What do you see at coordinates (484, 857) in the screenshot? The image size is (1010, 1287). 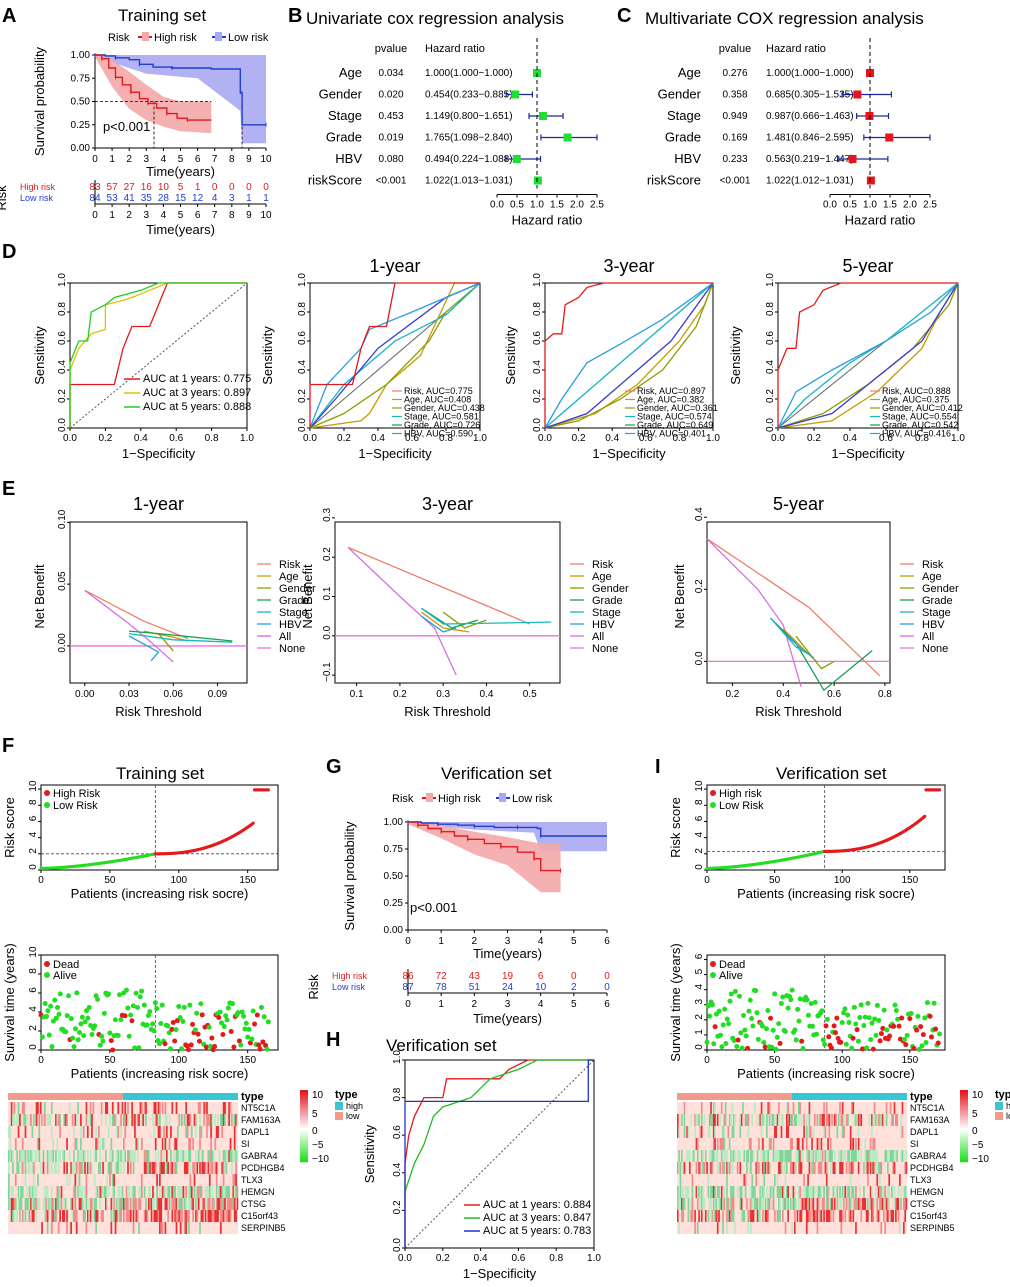 I see `ci-band-high` at bounding box center [484, 857].